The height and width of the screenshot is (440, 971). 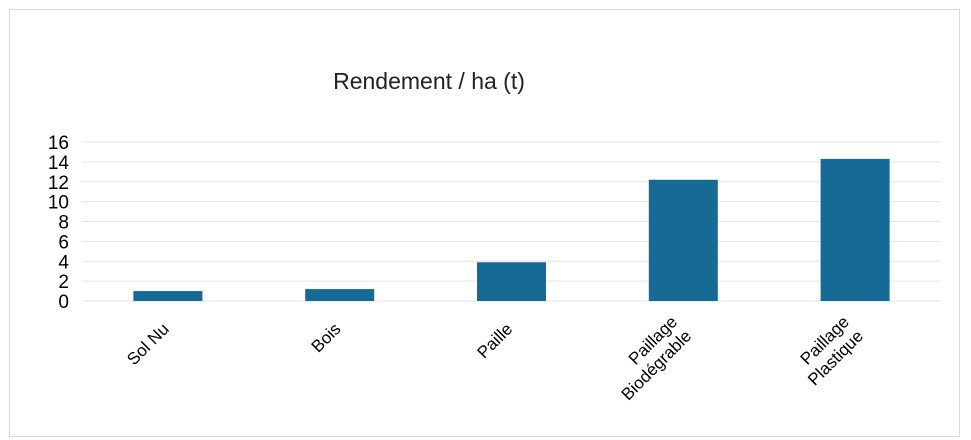 I want to click on x-category-label-line: Sol Nu, so click(x=148, y=344).